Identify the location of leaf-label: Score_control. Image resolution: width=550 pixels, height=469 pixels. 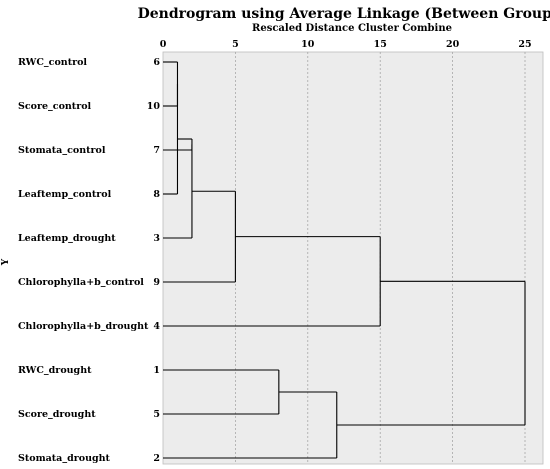
(55, 106).